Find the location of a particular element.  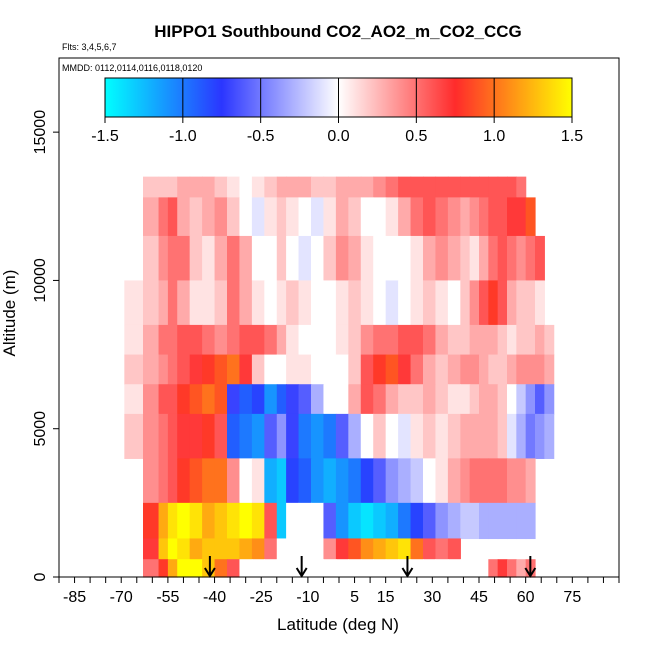

x-tick-label: -70 is located at coordinates (121, 597).